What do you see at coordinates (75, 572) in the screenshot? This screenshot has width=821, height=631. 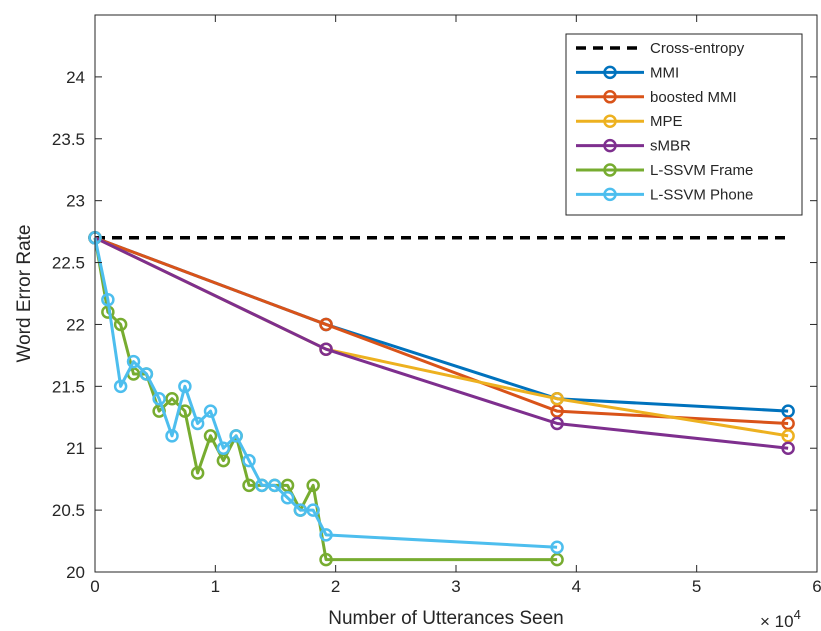 I see `y-tick-label: 20` at bounding box center [75, 572].